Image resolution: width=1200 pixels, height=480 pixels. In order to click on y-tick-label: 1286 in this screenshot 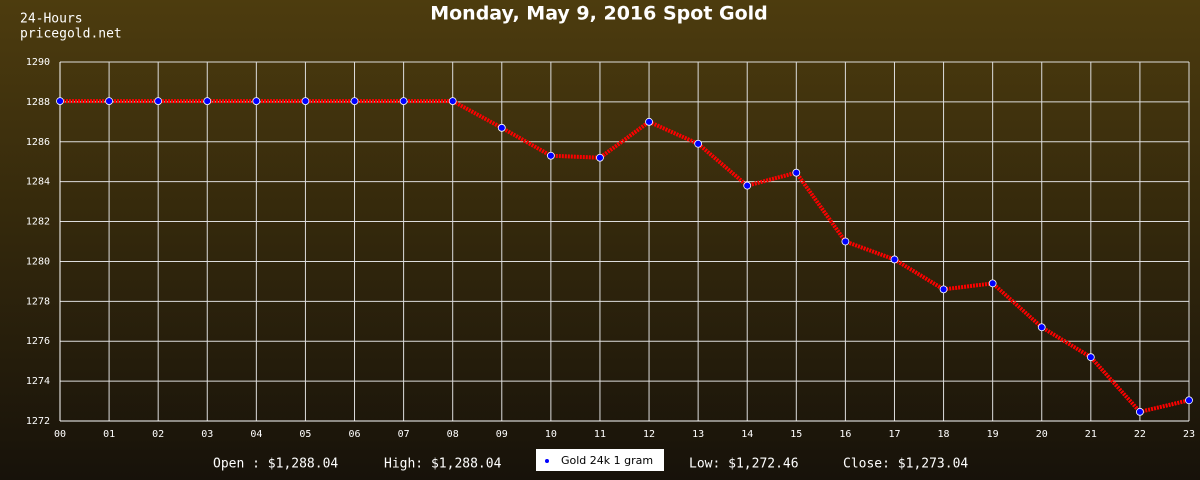, I will do `click(38, 142)`.